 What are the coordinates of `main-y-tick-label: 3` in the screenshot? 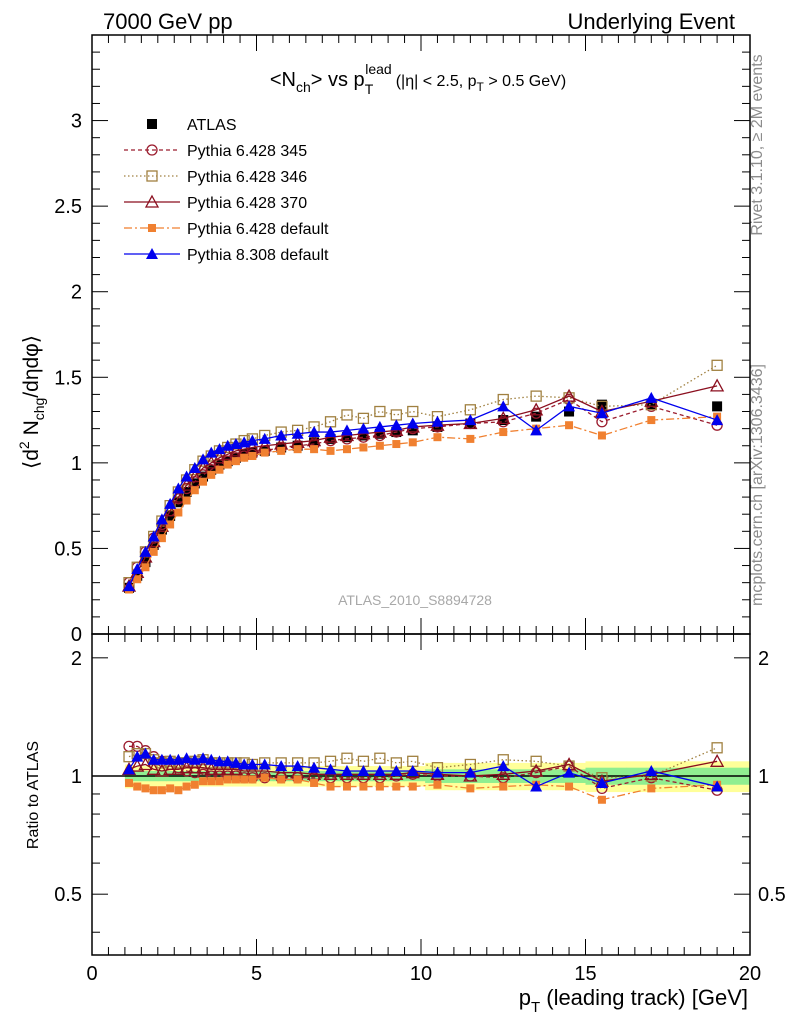 It's located at (76, 122).